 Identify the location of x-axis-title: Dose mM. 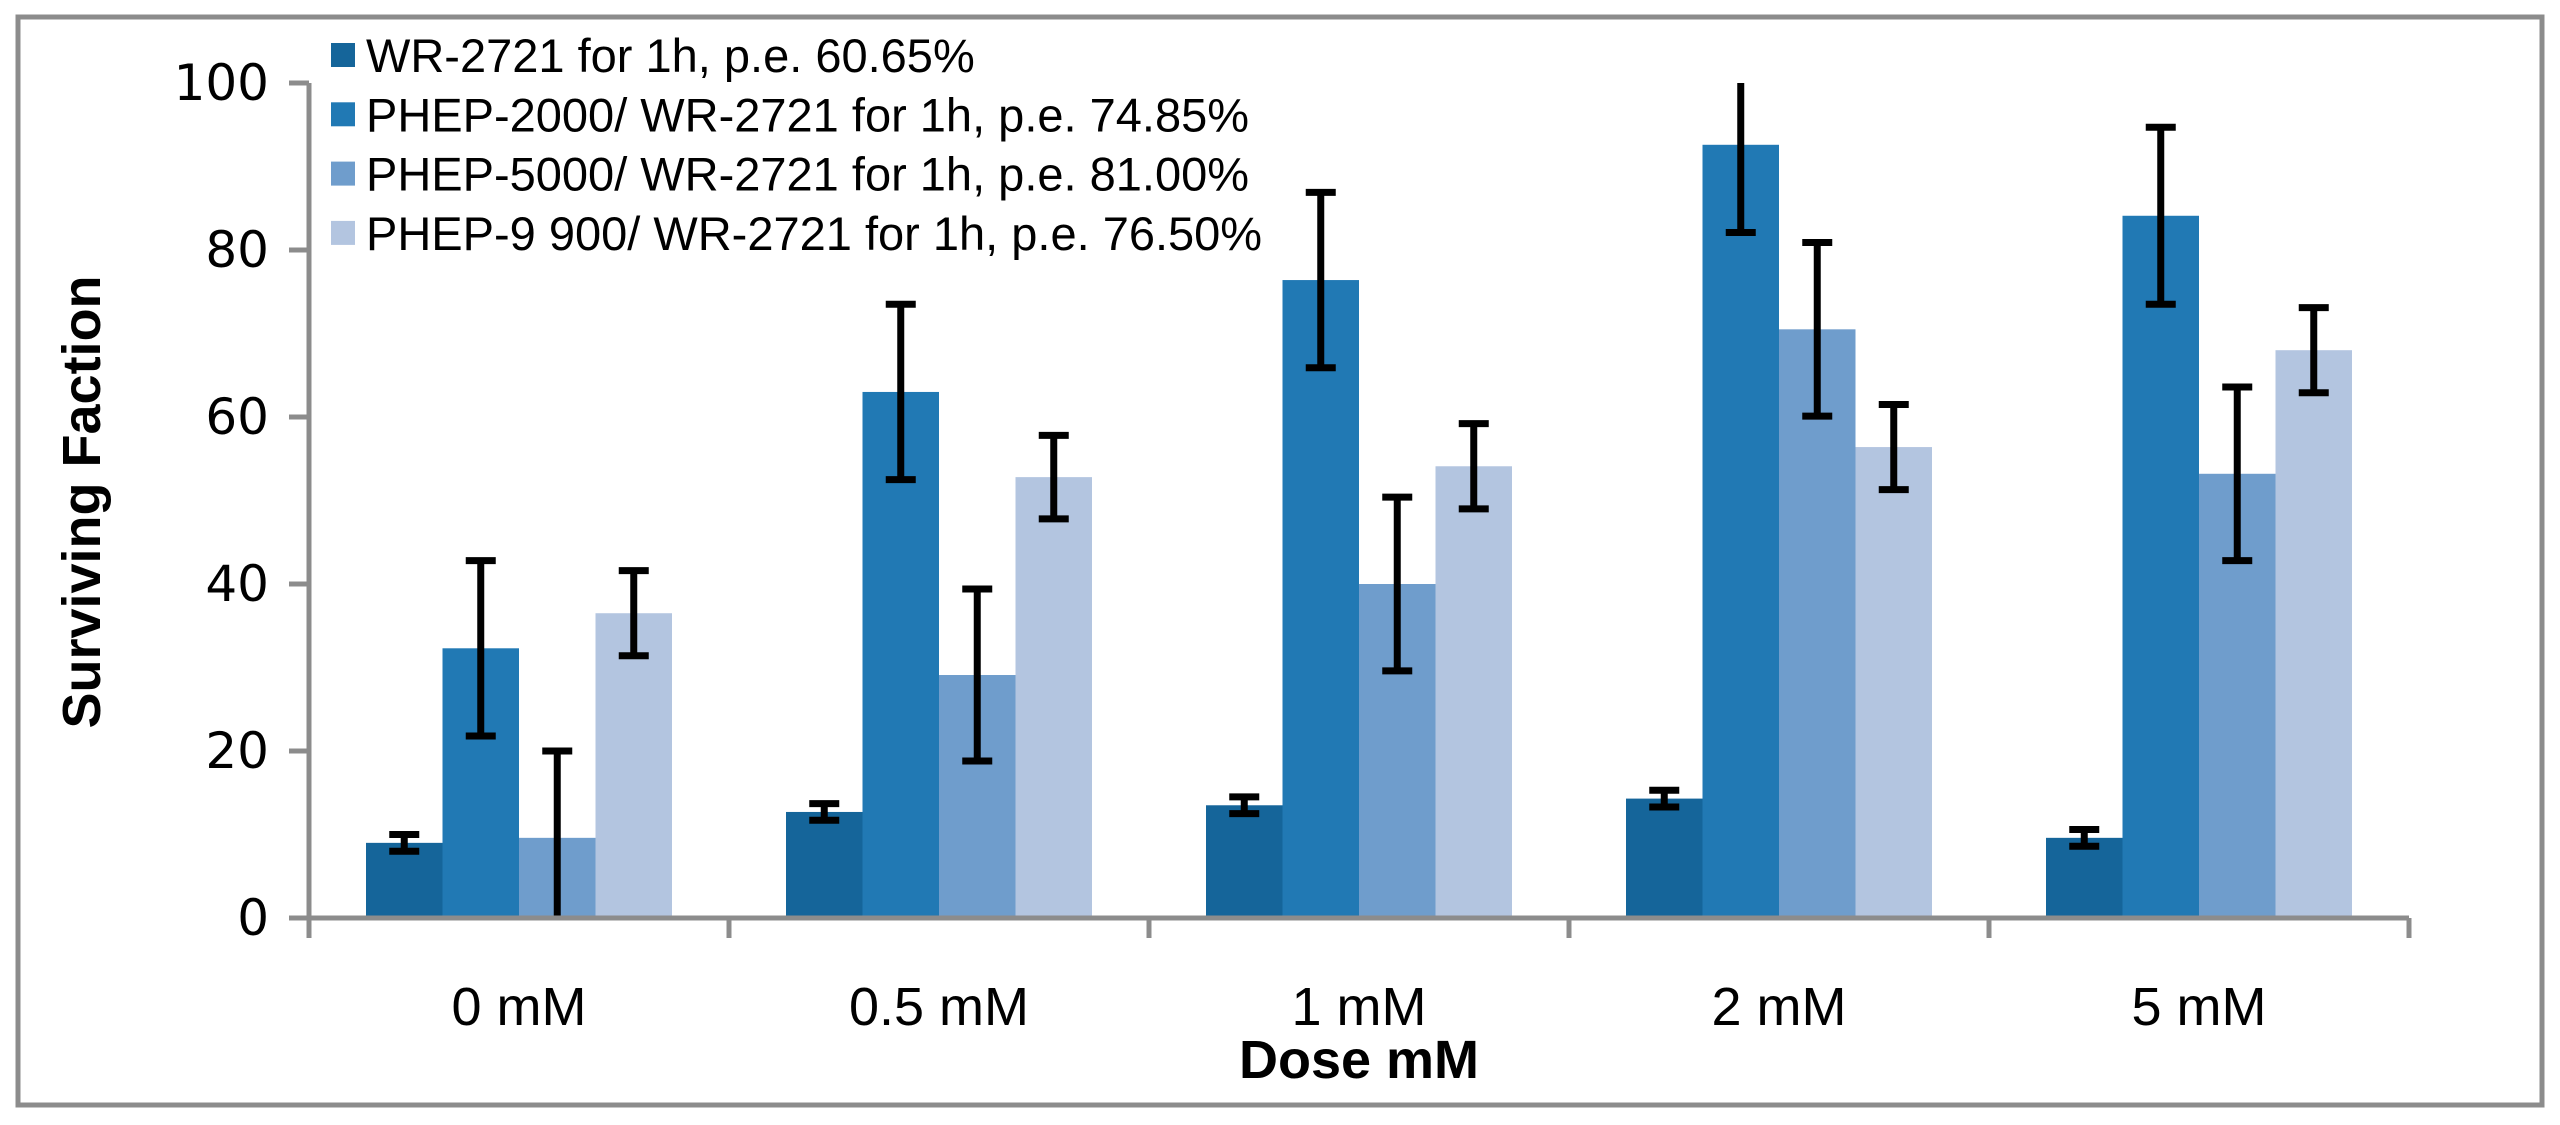
(1359, 1060).